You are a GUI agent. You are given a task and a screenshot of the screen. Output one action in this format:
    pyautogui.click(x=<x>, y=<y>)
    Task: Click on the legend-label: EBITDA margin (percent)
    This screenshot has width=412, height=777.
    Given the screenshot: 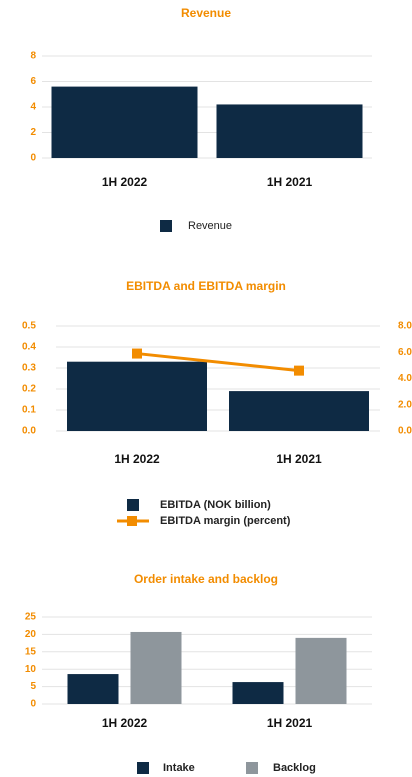 What is the action you would take?
    pyautogui.click(x=225, y=521)
    